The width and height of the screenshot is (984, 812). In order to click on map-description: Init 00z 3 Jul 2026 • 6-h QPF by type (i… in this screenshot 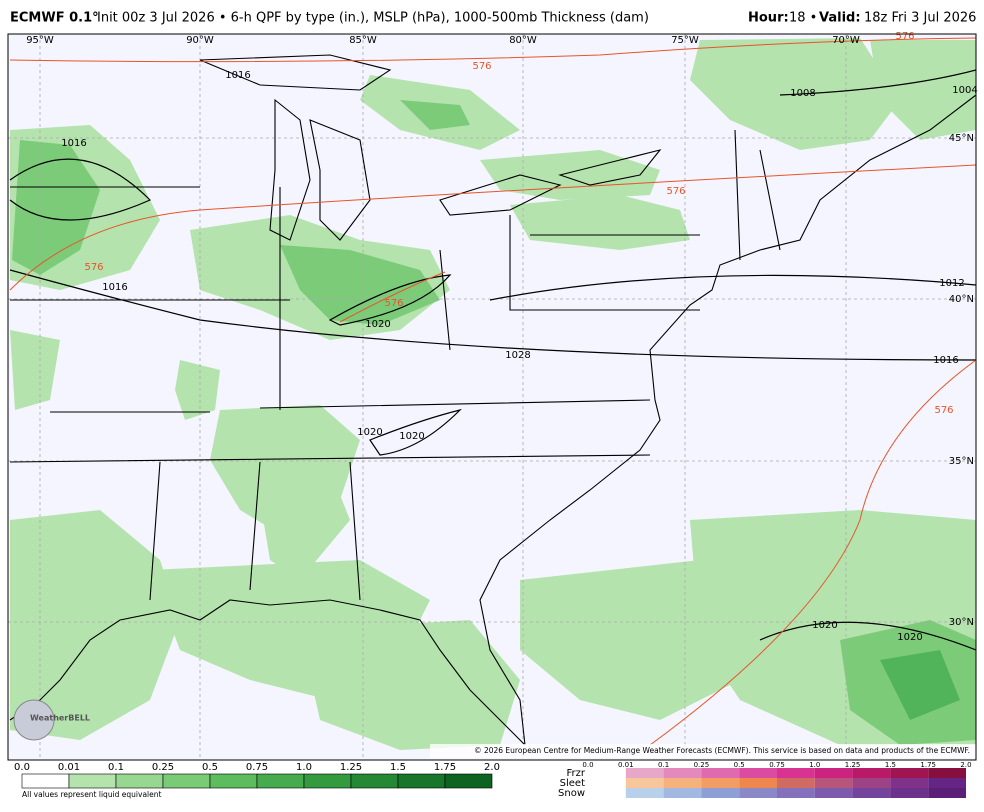, I will do `click(373, 18)`.